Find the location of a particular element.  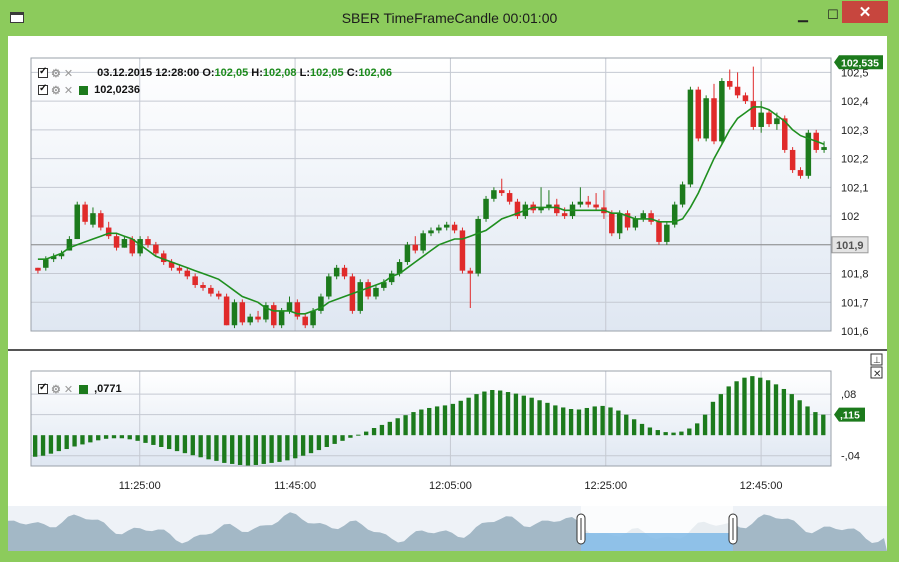

price-tick-label: 102,2 is located at coordinates (855, 160).